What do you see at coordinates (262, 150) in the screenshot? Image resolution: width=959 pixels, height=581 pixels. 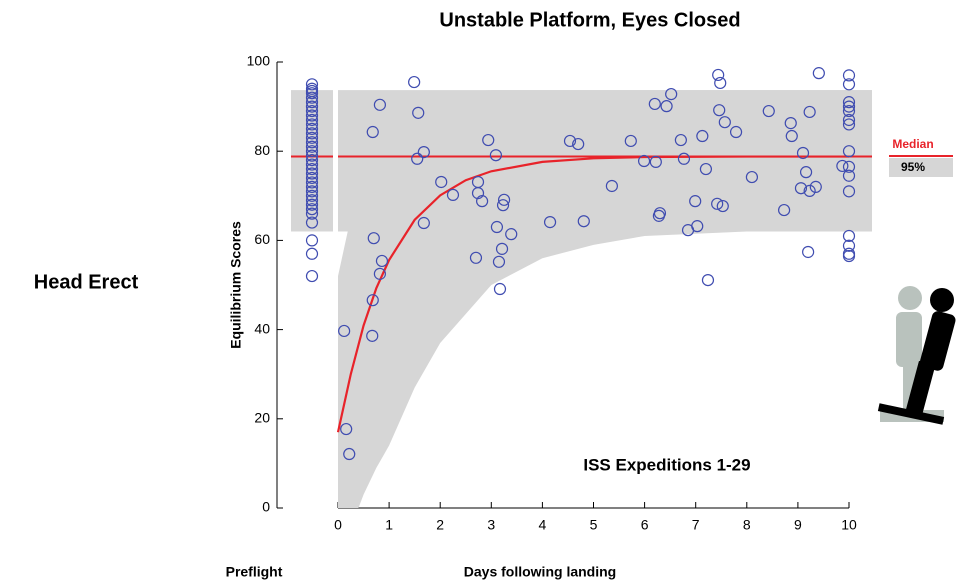 I see `y-tick-label: 80` at bounding box center [262, 150].